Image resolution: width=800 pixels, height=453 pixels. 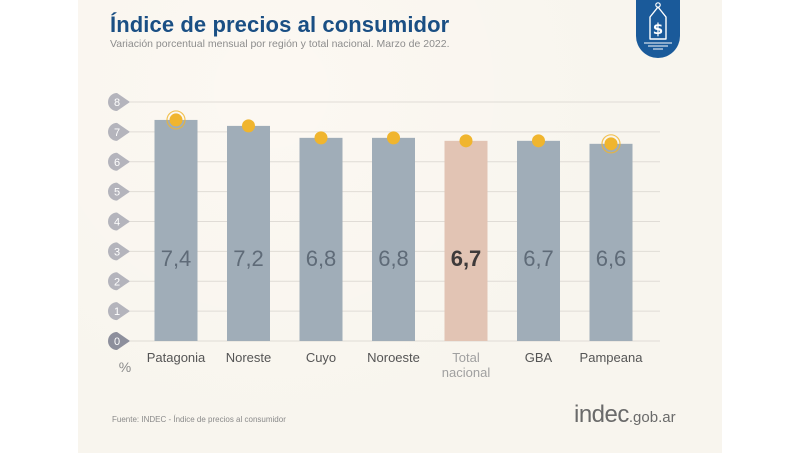 I want to click on y-tick-label: 7, so click(x=117, y=133).